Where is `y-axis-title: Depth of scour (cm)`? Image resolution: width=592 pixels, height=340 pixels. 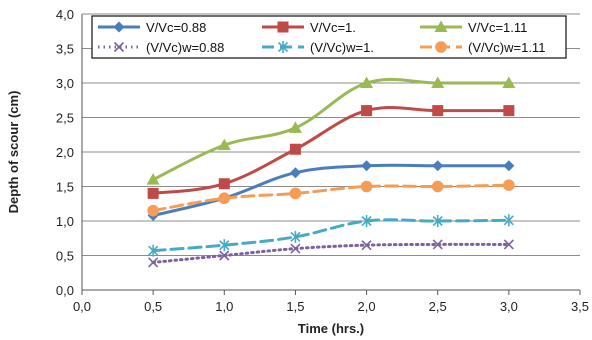 y-axis-title: Depth of scour (cm) is located at coordinates (13, 152).